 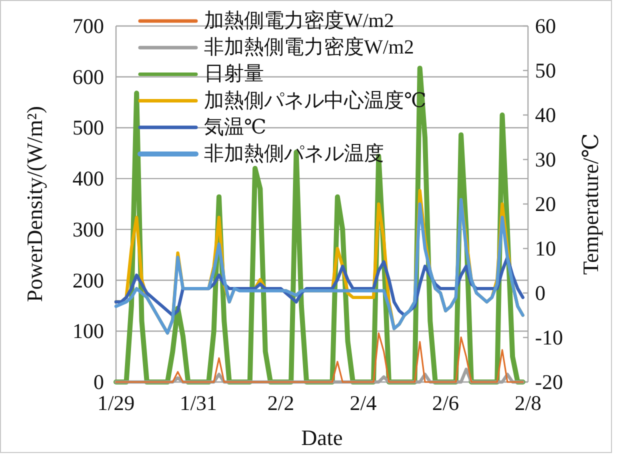 What do you see at coordinates (545, 204) in the screenshot?
I see `y2-tick-label: 20` at bounding box center [545, 204].